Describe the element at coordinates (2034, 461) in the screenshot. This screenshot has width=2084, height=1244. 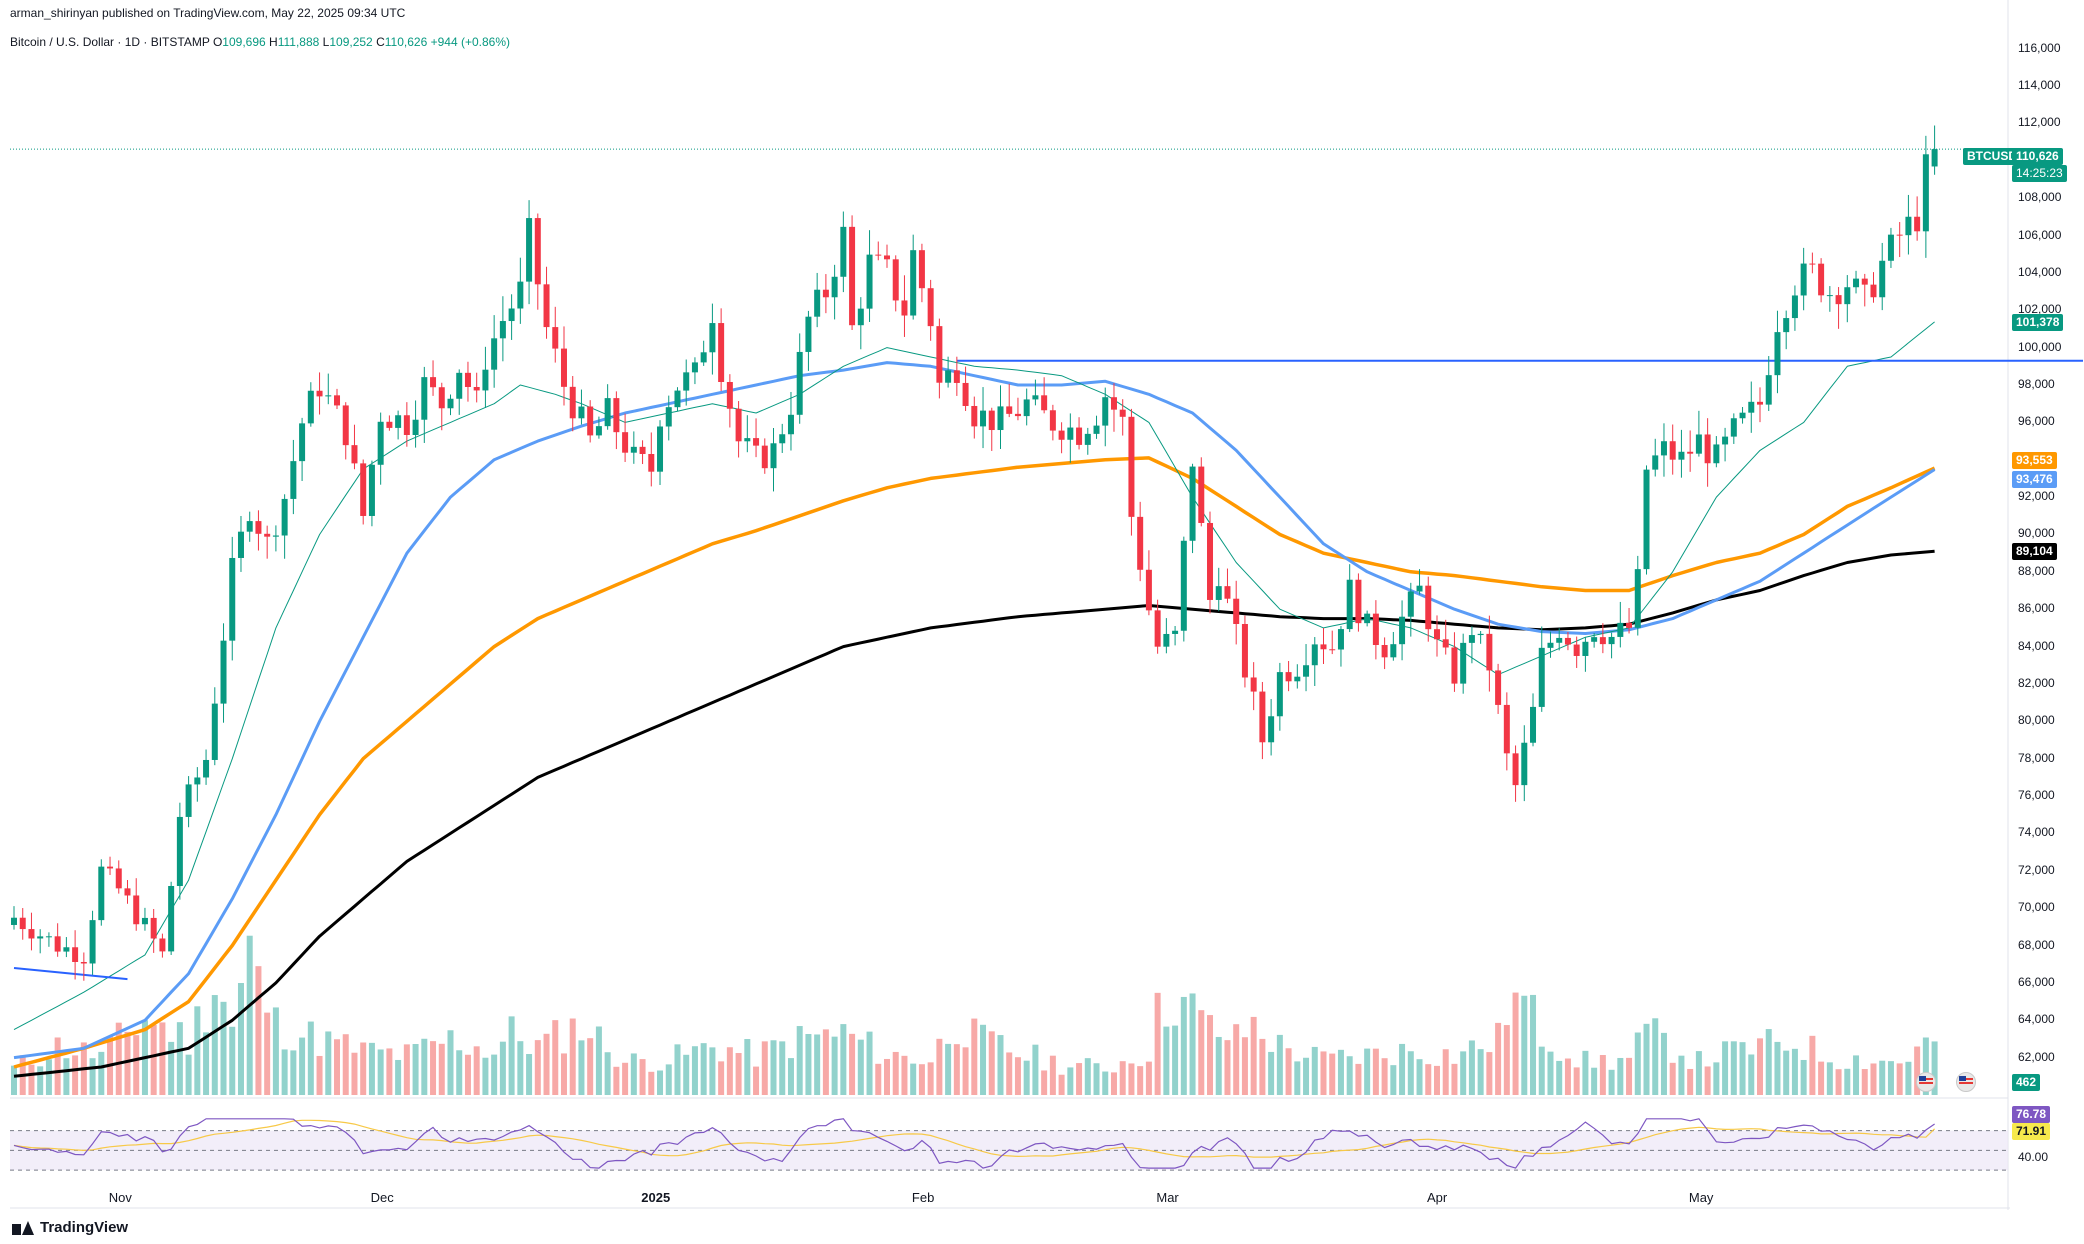
I see `ma-orange-tag: 93,553` at that location.